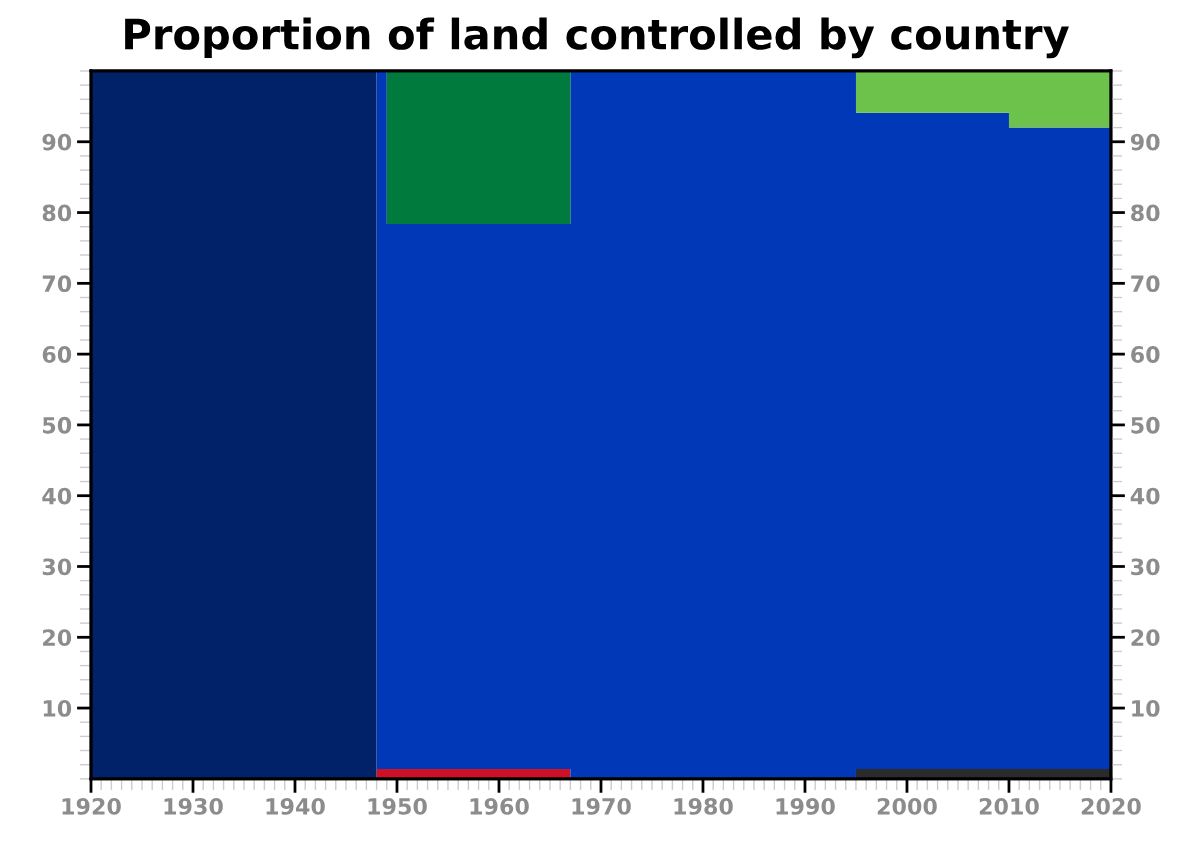 This screenshot has height=842, width=1191. I want to click on x-tick-label: 1950, so click(397, 806).